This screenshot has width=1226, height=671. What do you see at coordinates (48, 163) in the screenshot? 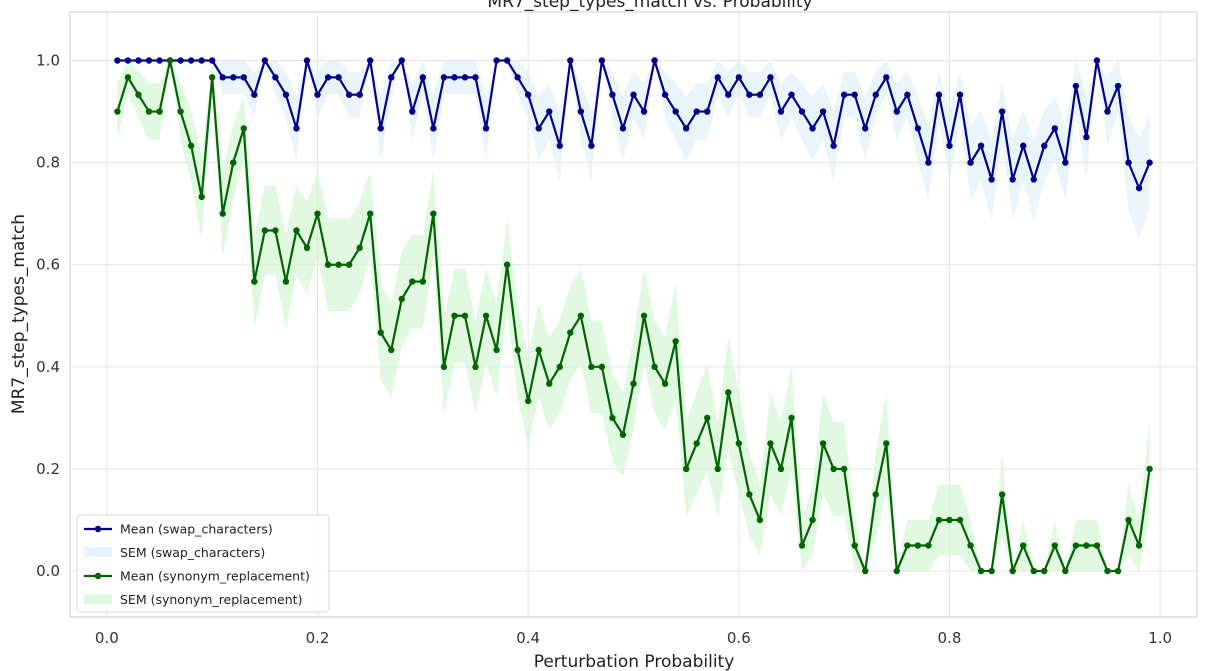
I see `y-tick-label: 0.8` at bounding box center [48, 163].